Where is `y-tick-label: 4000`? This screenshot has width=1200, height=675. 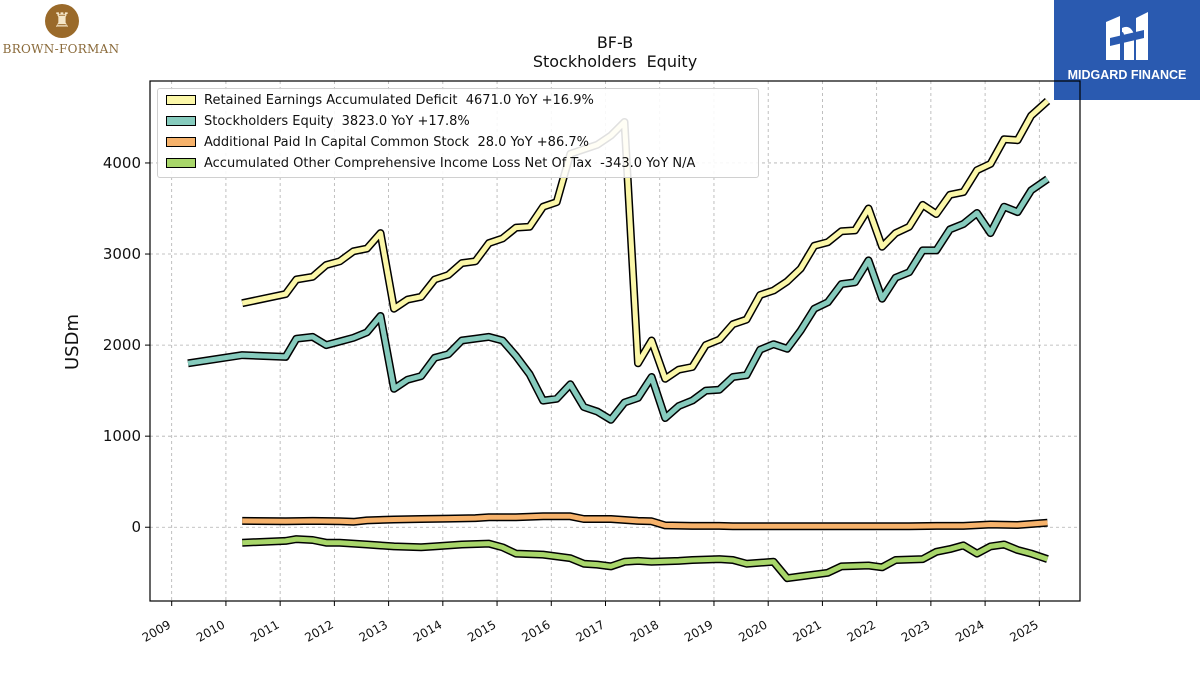 y-tick-label: 4000 is located at coordinates (122, 163).